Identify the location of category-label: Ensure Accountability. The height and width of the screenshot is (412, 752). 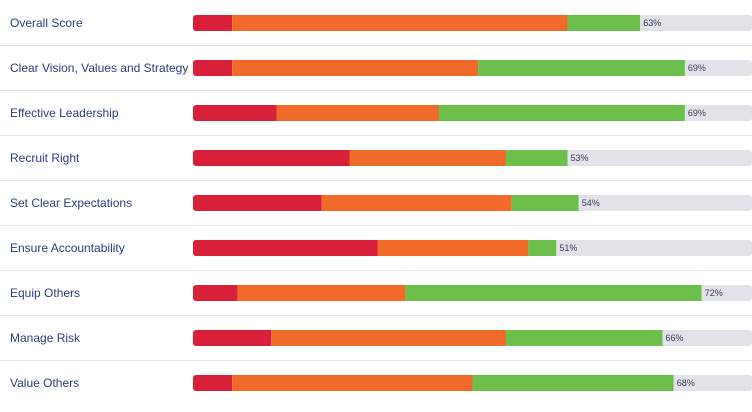
(67, 248).